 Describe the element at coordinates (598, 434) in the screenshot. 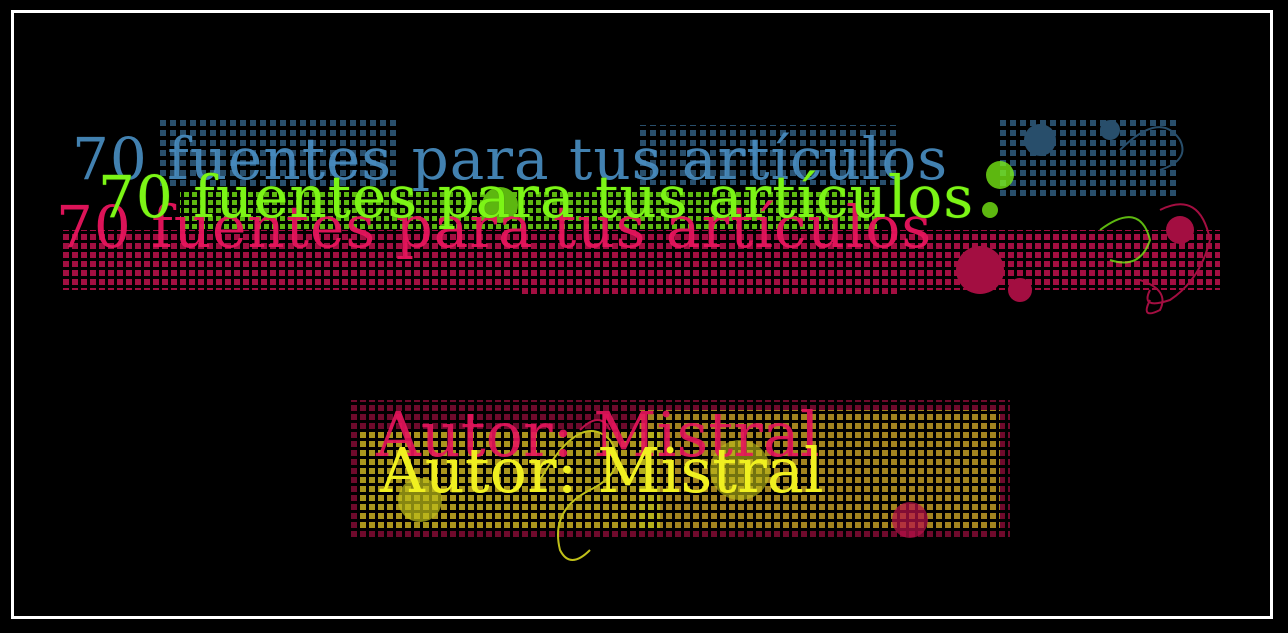

I see `author-text-pink: Autor: Mistral` at that location.